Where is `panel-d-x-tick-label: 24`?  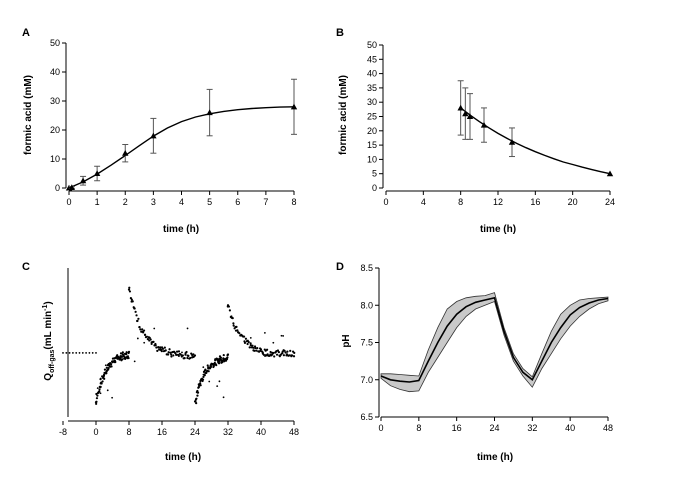 panel-d-x-tick-label: 24 is located at coordinates (494, 428).